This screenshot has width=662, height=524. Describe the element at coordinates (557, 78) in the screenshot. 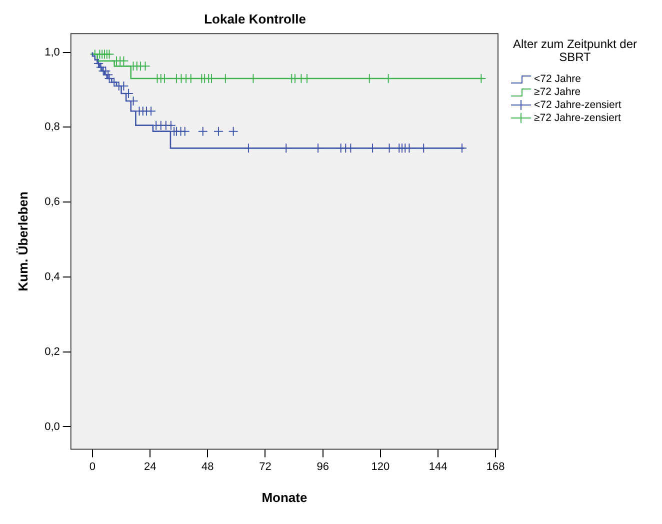

I see `legend-label: <72 Jahre` at that location.